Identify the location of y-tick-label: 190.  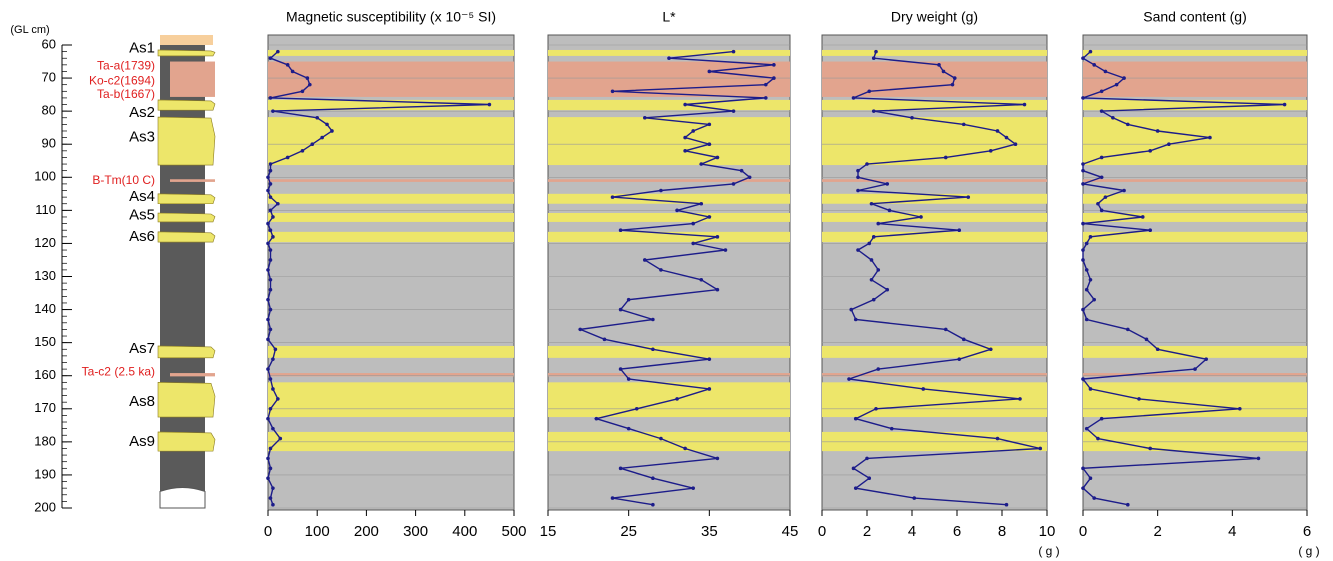
(45, 473).